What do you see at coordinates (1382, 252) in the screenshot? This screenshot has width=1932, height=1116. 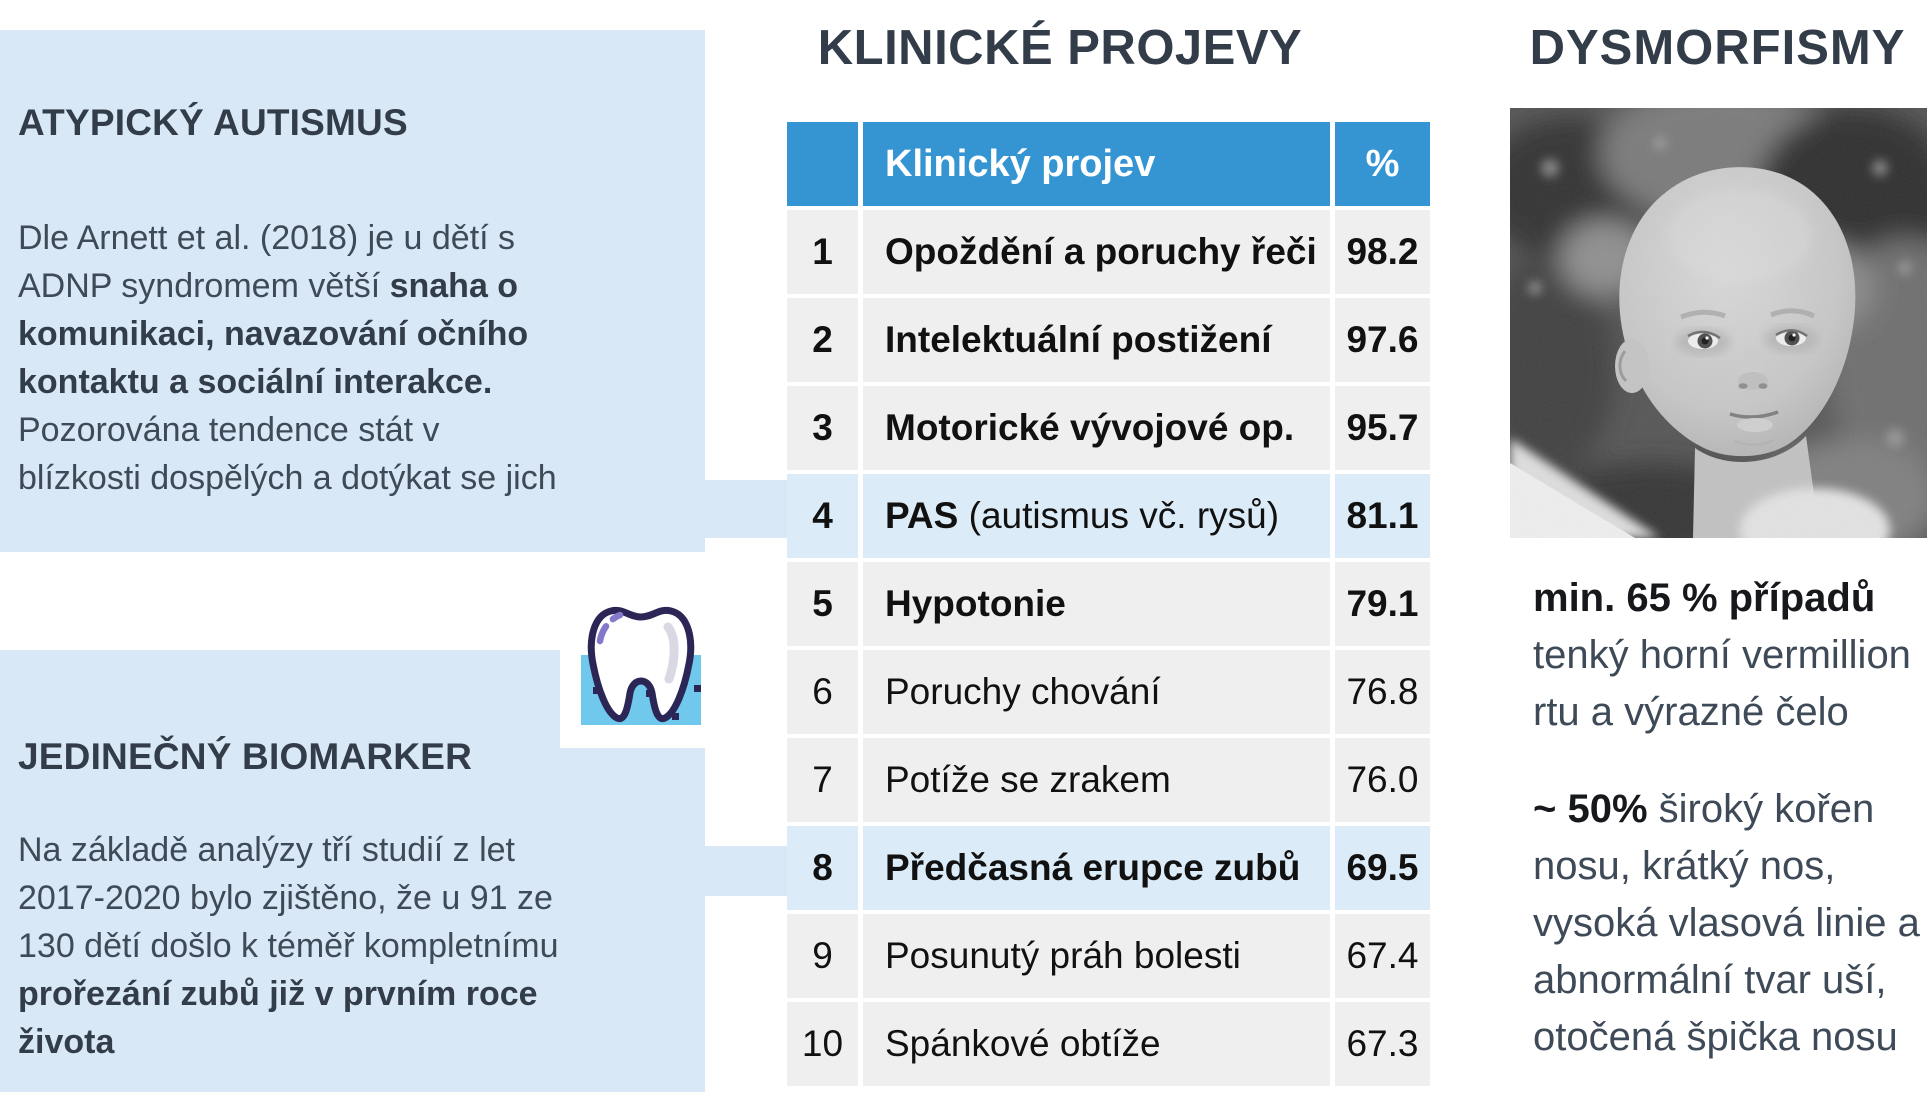 I see `row-percent: 98.2` at bounding box center [1382, 252].